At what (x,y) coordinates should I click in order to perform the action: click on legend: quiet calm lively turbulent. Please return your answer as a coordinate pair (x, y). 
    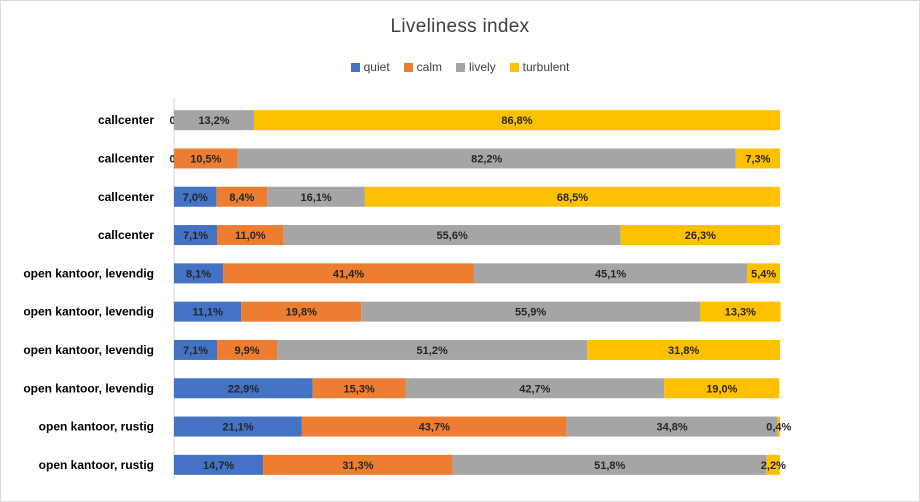
    Looking at the image, I should click on (460, 67).